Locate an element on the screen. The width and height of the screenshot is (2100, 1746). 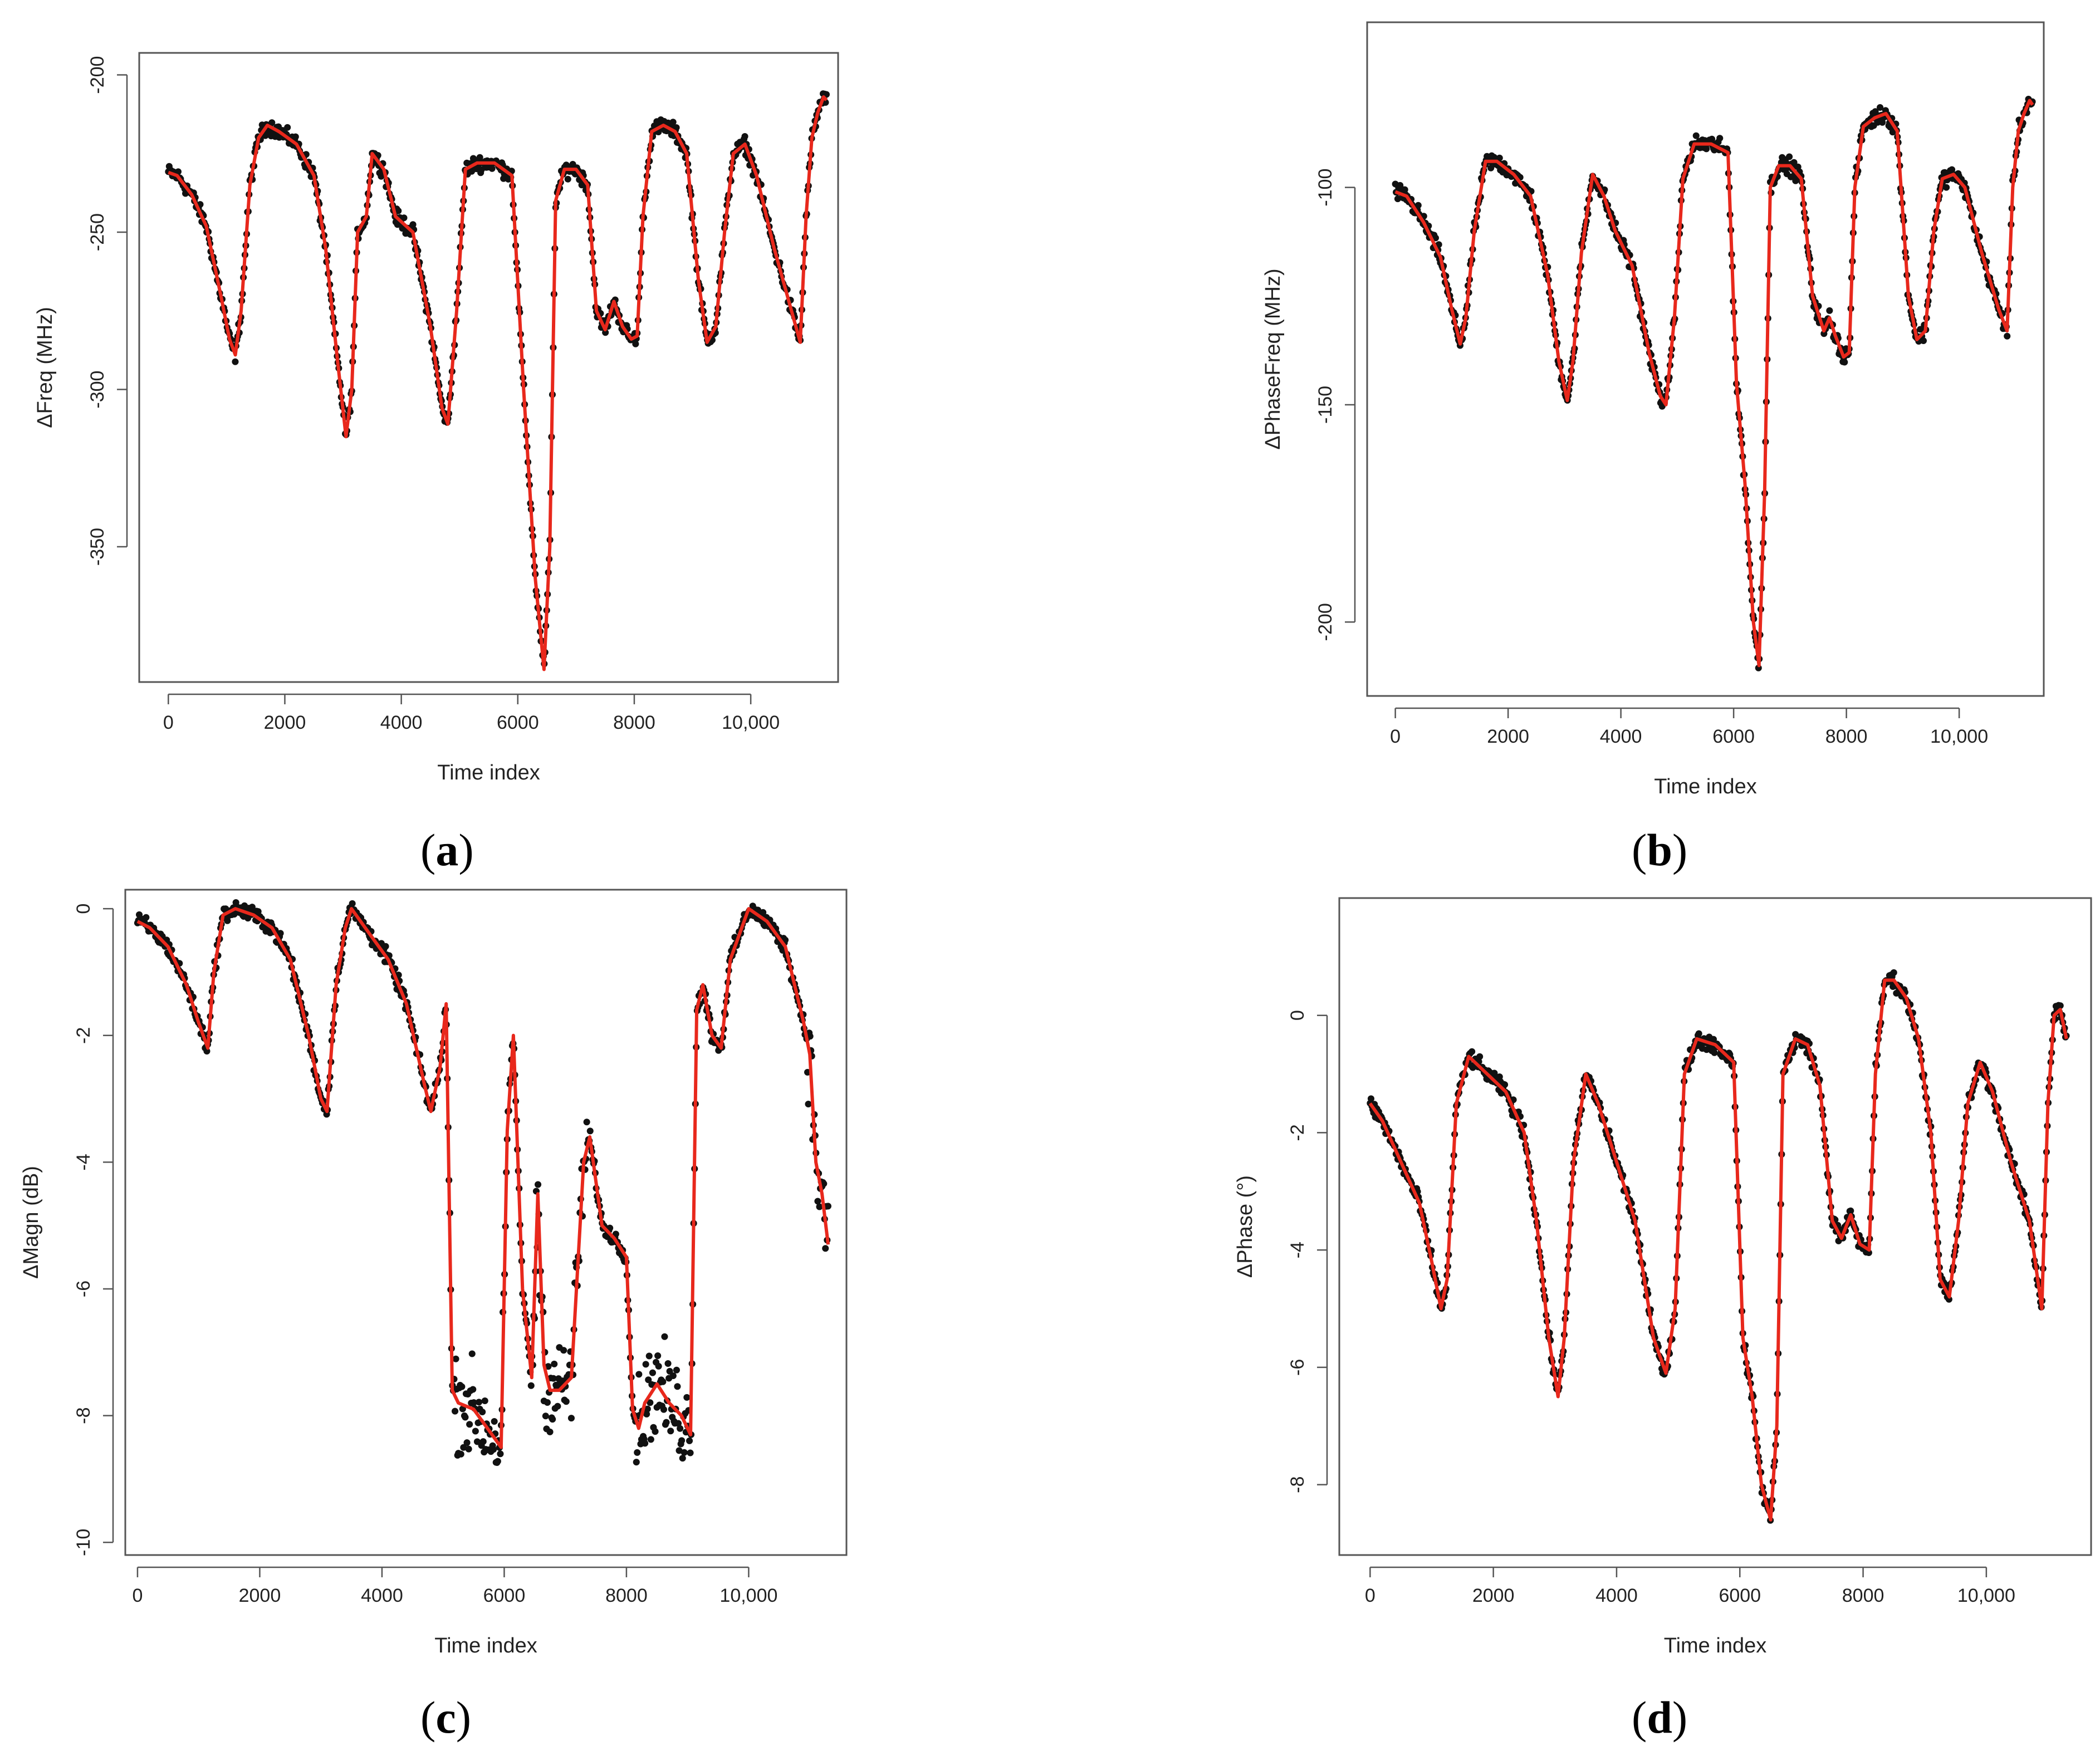
y-axis-label-a: ΔFreq (MHz) is located at coordinates (45, 367).